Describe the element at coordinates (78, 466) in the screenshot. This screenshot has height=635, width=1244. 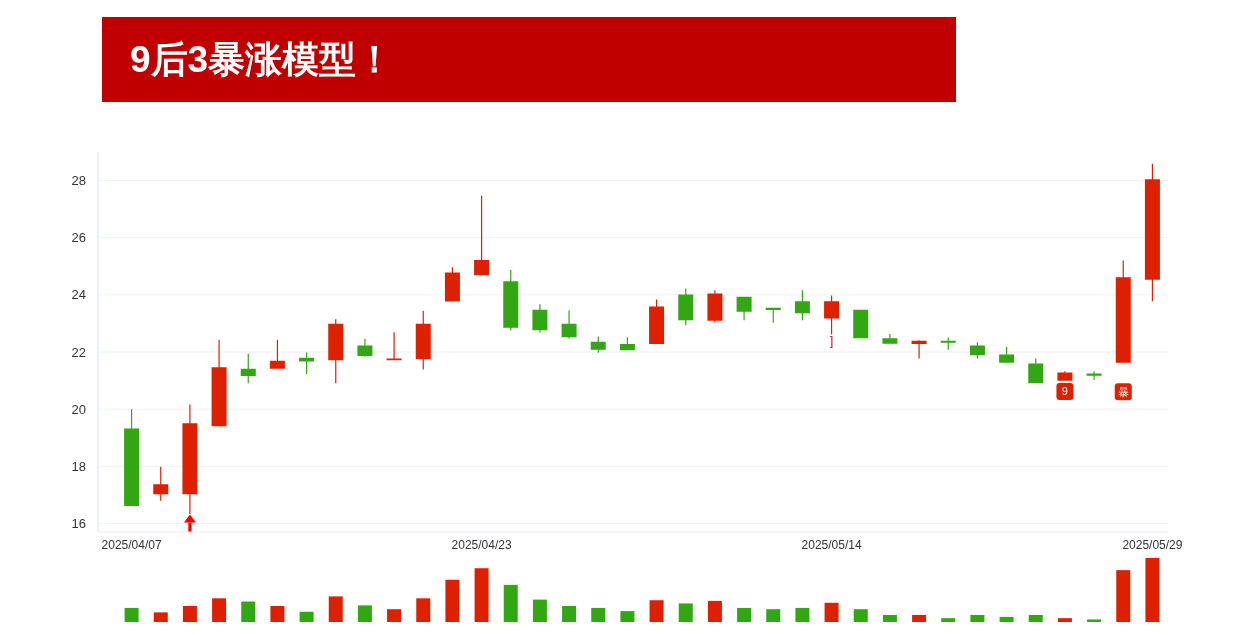
I see `y-tick-label: 18` at that location.